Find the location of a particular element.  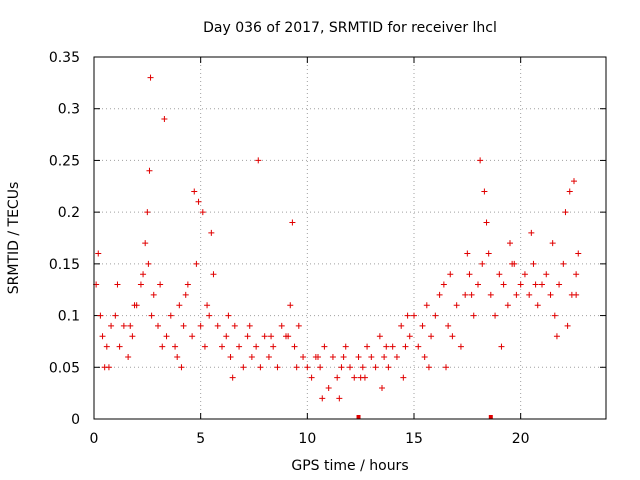

x-tick-label: 15 is located at coordinates (414, 439).